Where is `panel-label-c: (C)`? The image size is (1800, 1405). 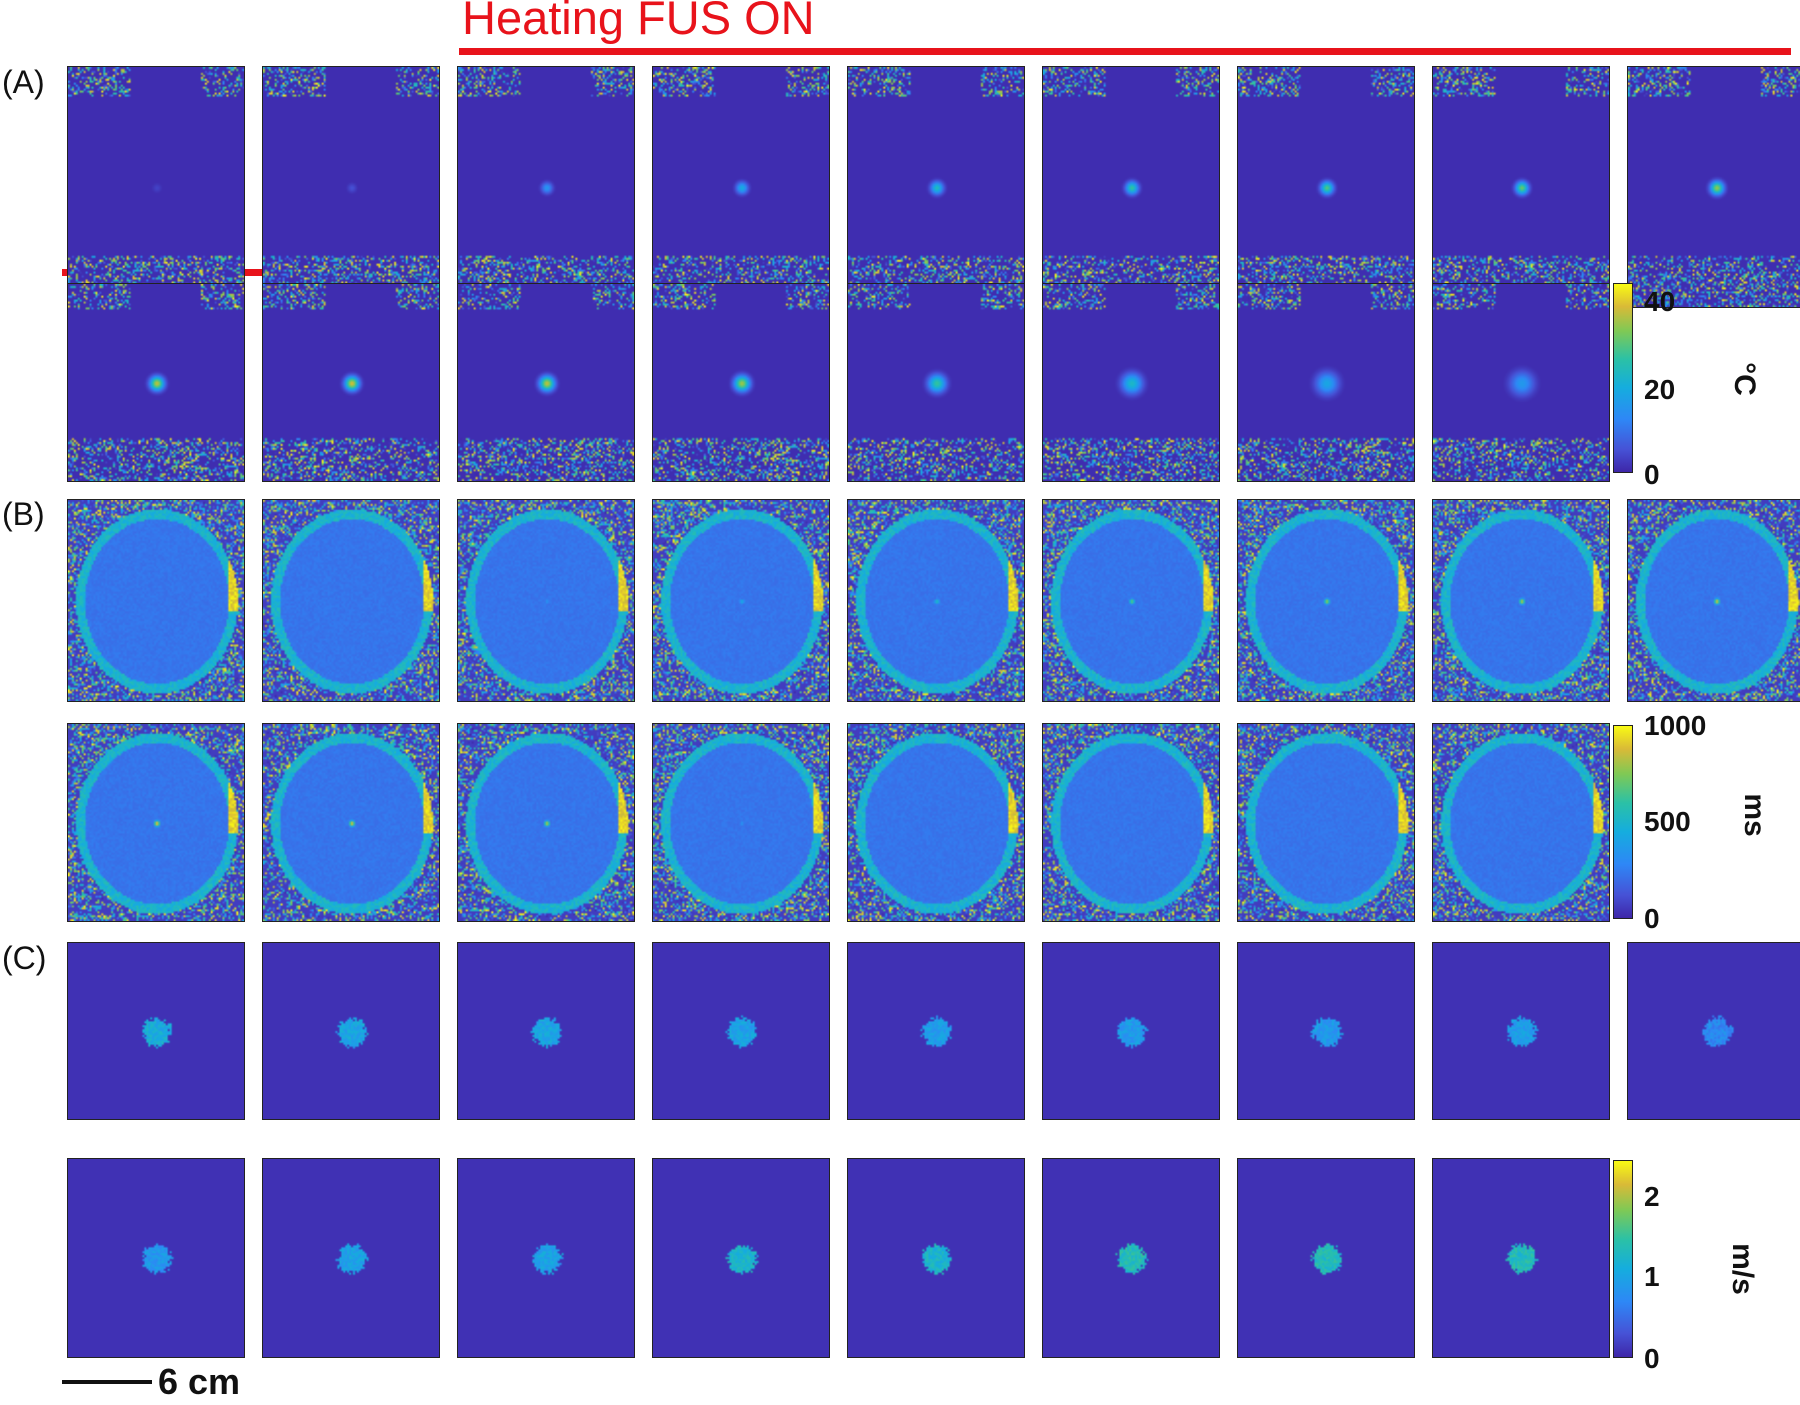 panel-label-c: (C) is located at coordinates (24, 958).